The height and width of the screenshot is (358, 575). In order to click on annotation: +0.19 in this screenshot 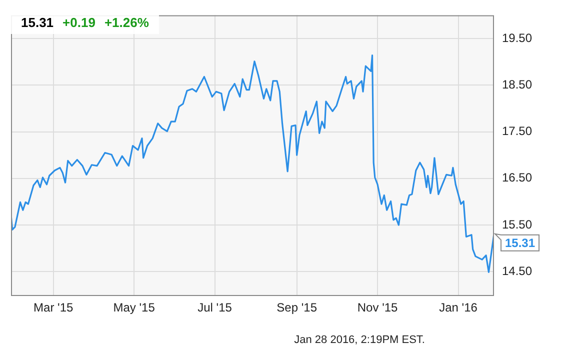, I will do `click(79, 22)`.